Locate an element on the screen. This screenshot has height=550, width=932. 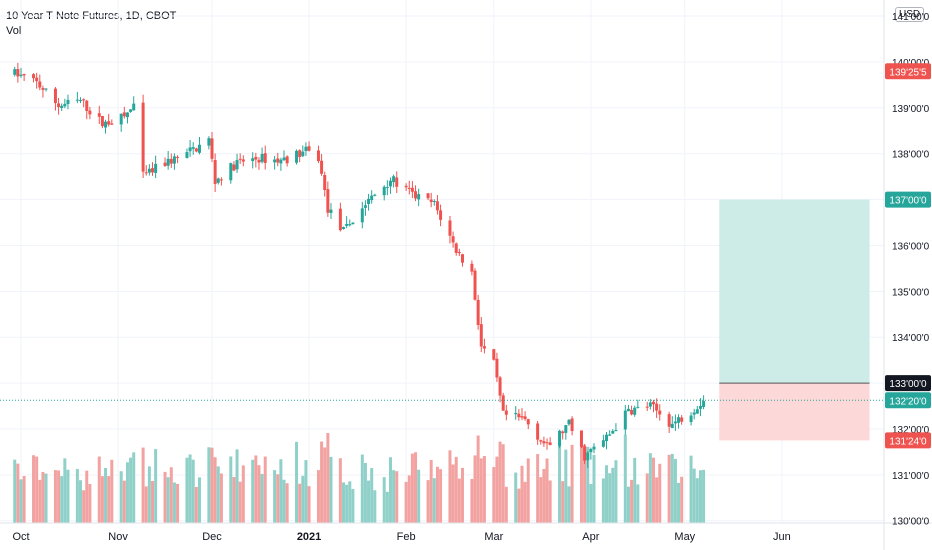
stop-zone is located at coordinates (794, 412).